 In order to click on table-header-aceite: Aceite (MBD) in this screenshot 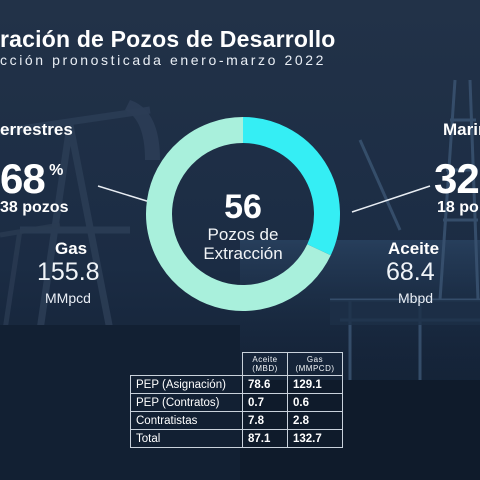, I will do `click(265, 364)`.